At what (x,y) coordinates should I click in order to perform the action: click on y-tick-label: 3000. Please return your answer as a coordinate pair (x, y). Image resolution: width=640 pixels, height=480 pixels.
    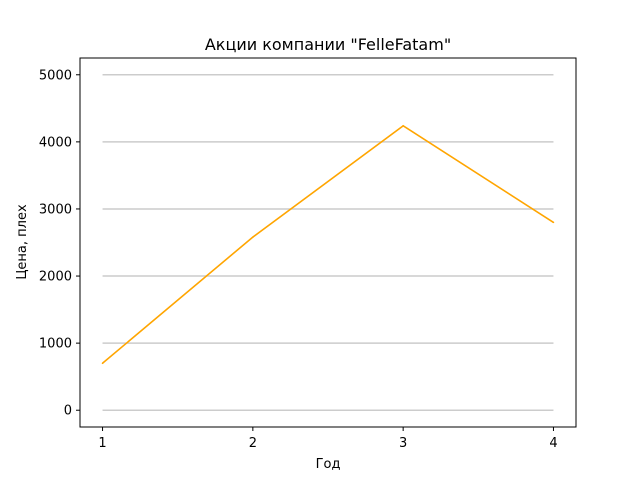
    Looking at the image, I should click on (55, 209).